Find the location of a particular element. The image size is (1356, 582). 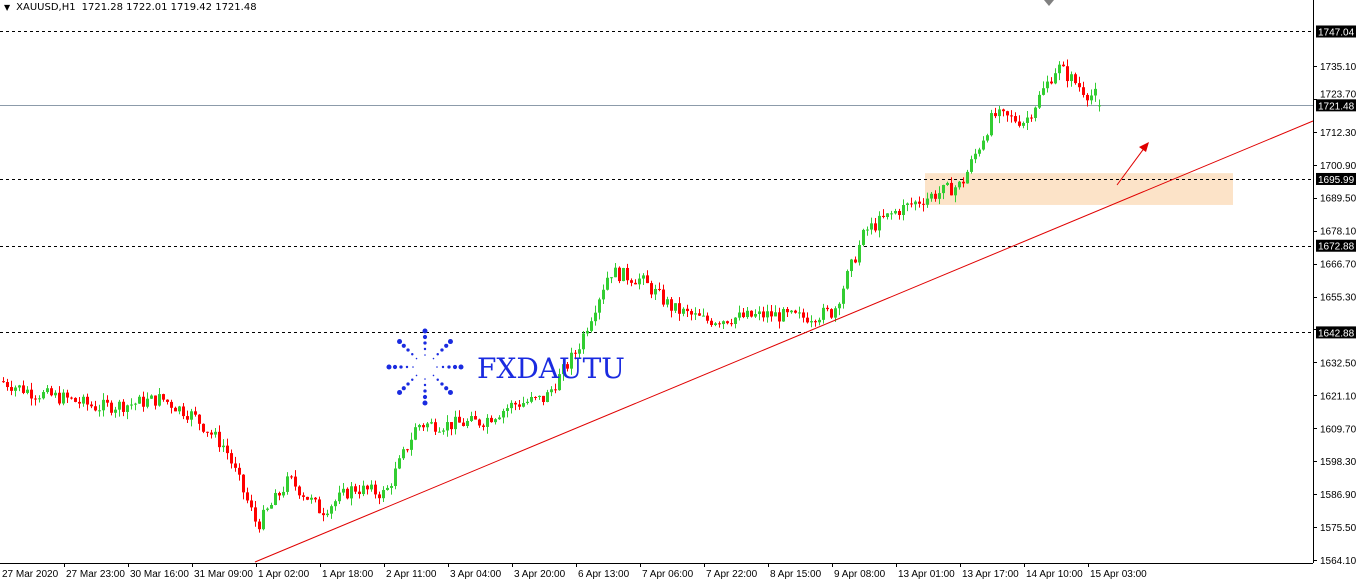

arrow-shaft is located at coordinates (1131, 166).